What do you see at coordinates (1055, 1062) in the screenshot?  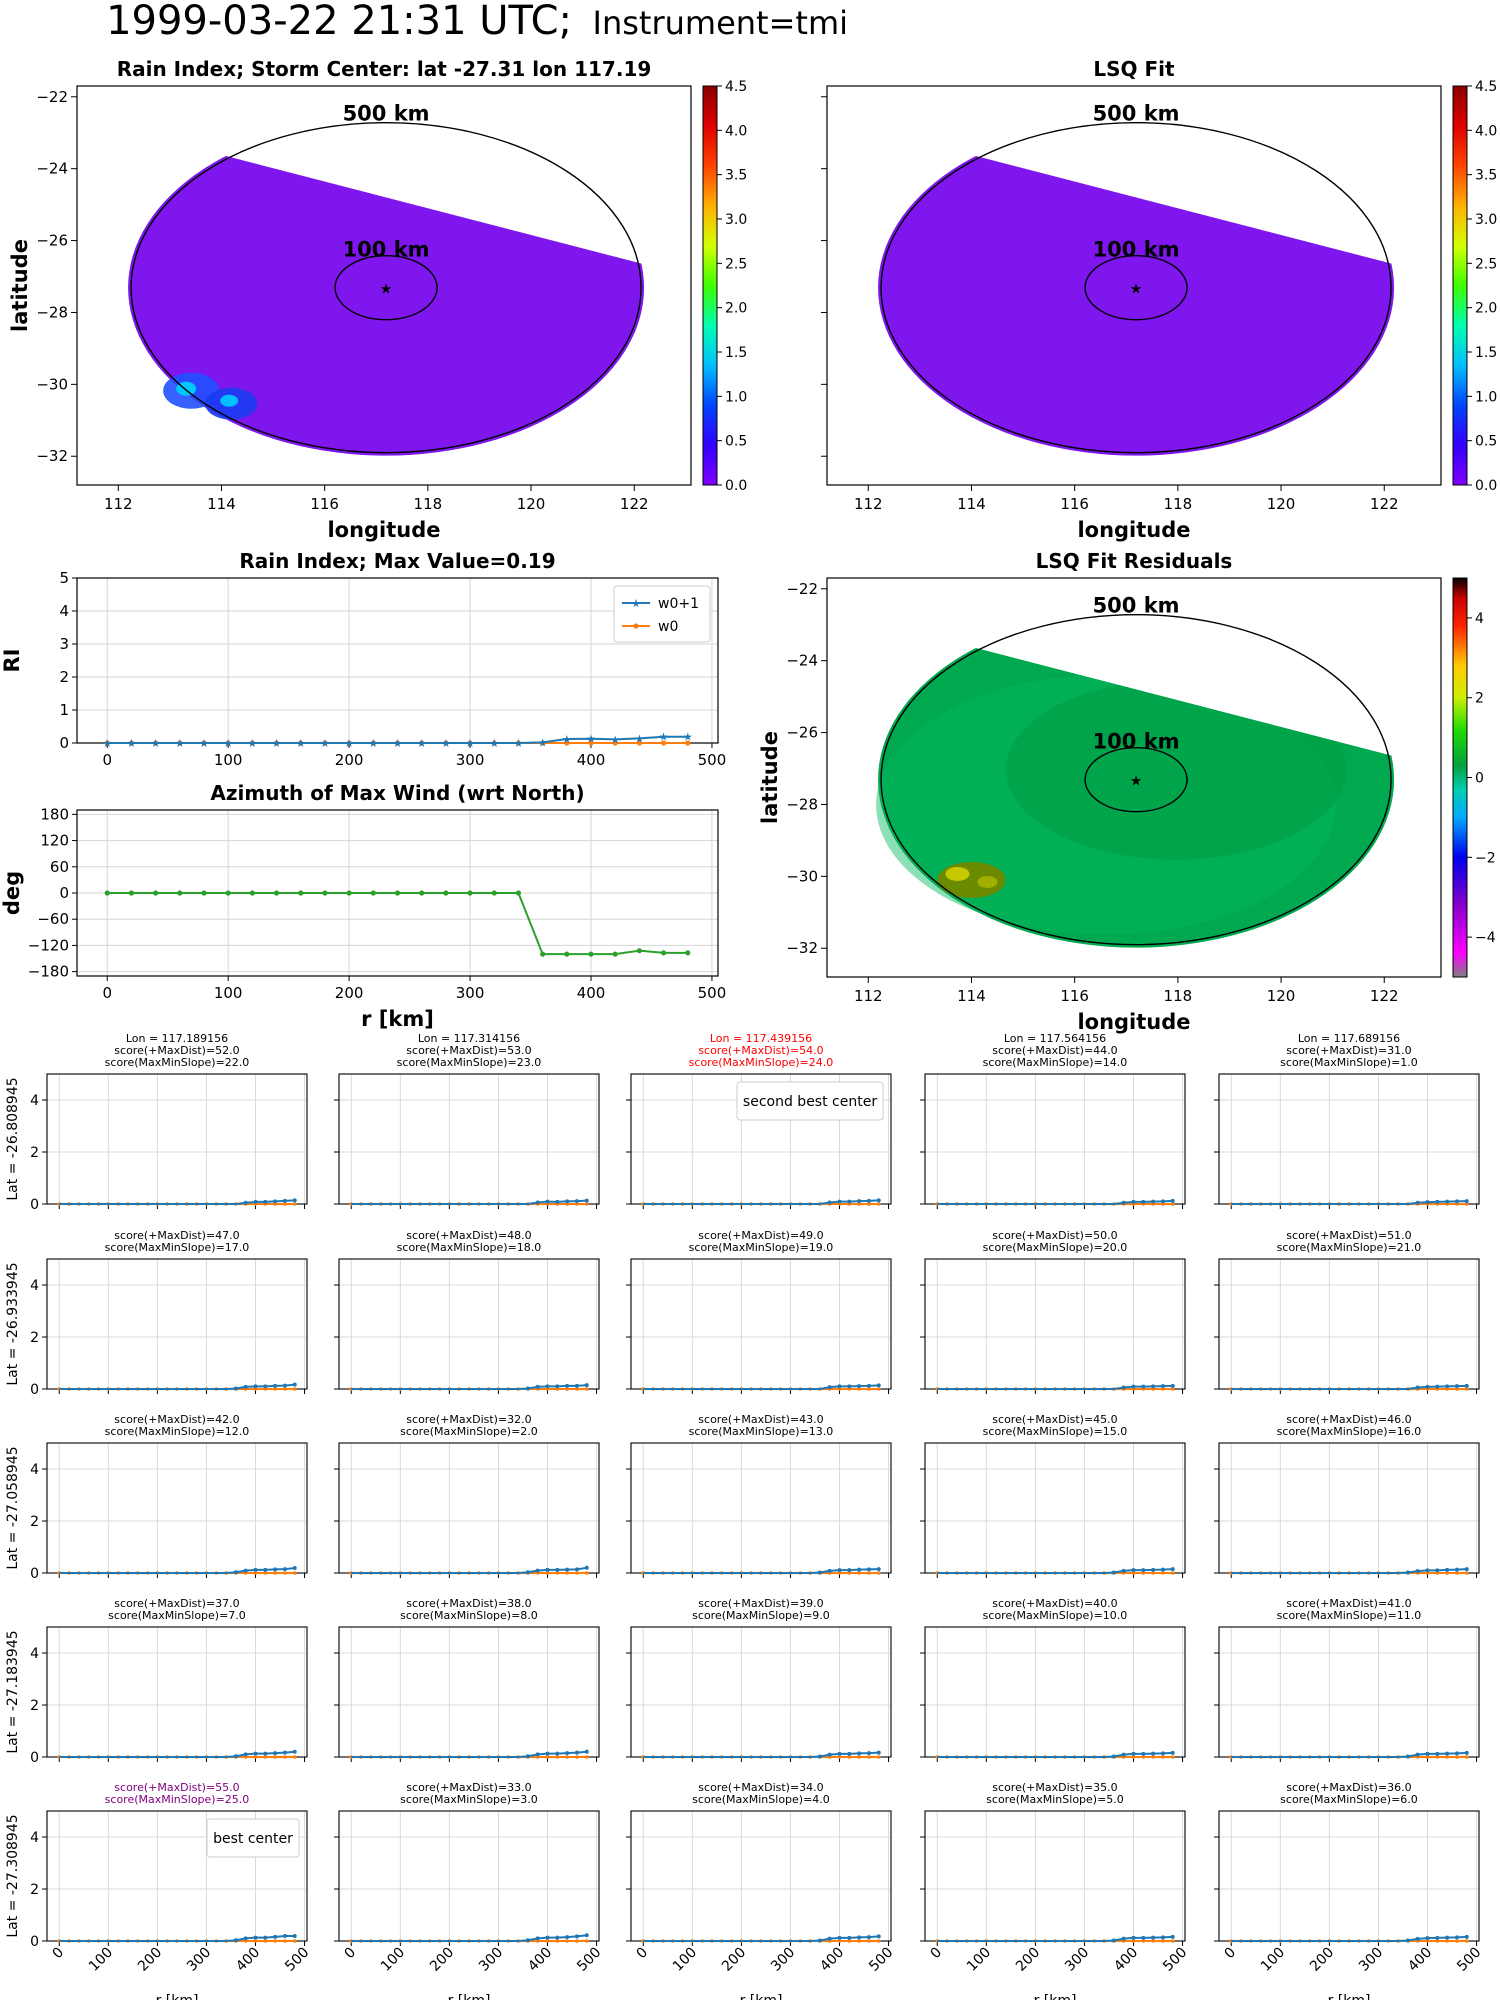 I see `panel-title-line: score(MaxMinSlope)=14.0` at bounding box center [1055, 1062].